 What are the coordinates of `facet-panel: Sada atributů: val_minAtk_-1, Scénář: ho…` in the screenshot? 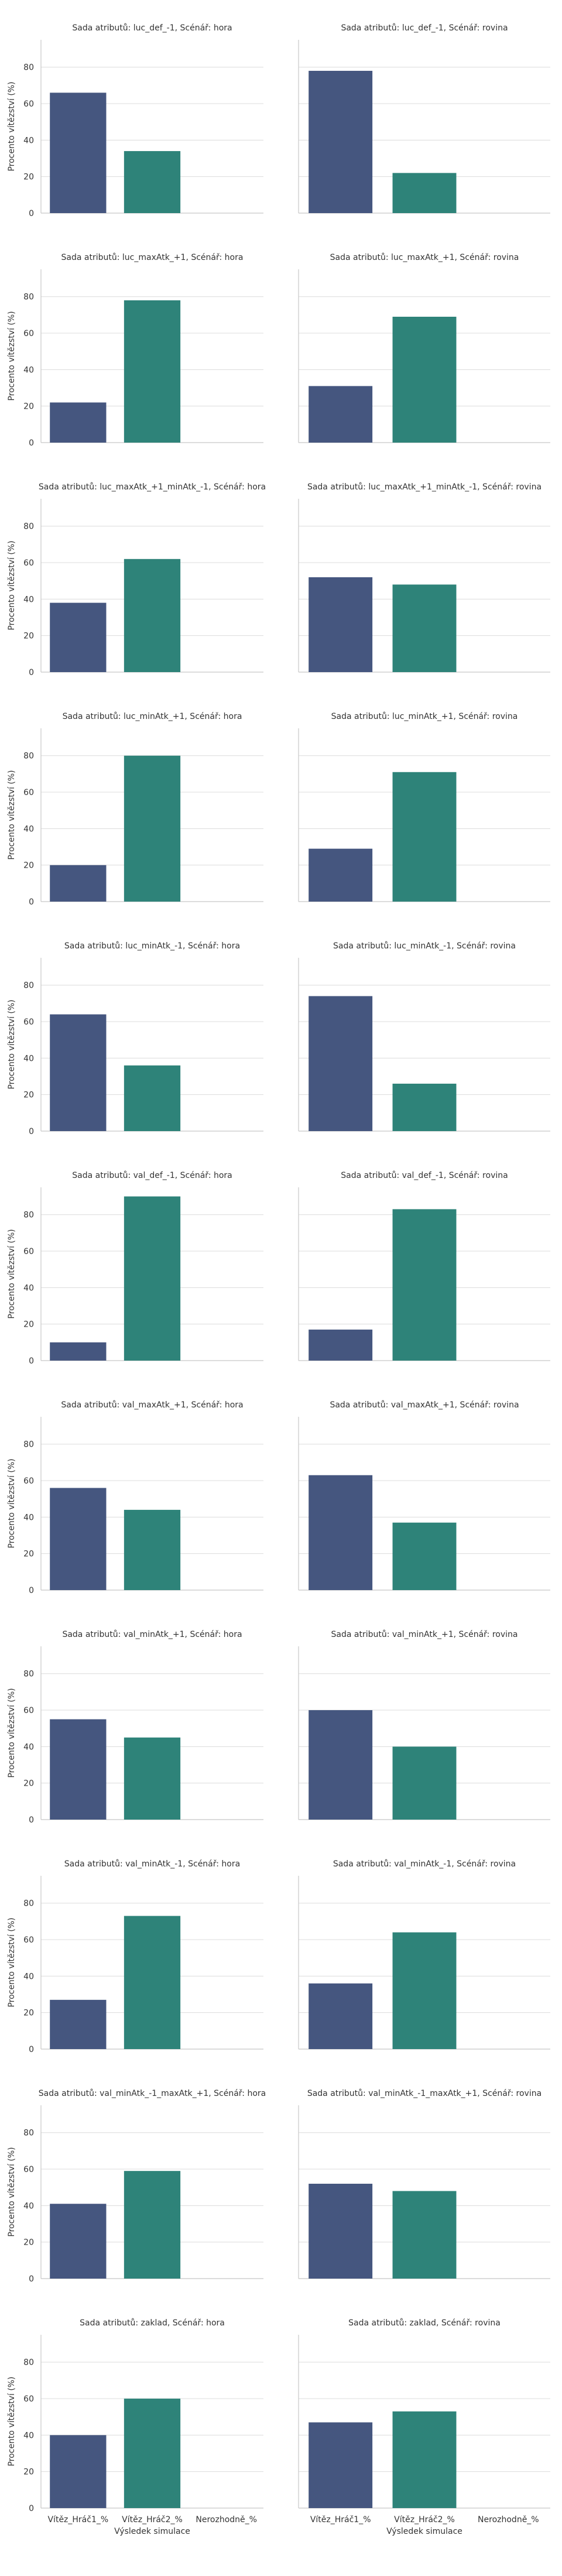 It's located at (135, 1956).